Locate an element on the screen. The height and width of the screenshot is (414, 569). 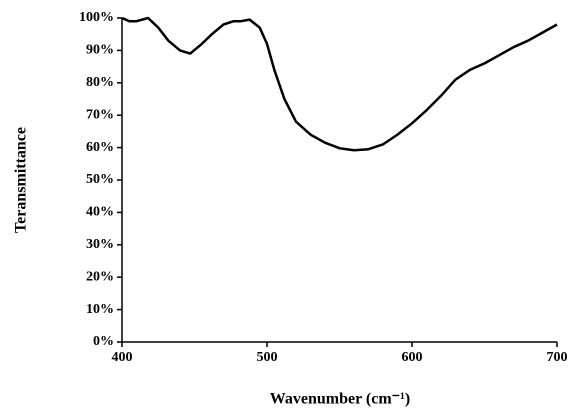
y-tick-label: 50% is located at coordinates (100, 179).